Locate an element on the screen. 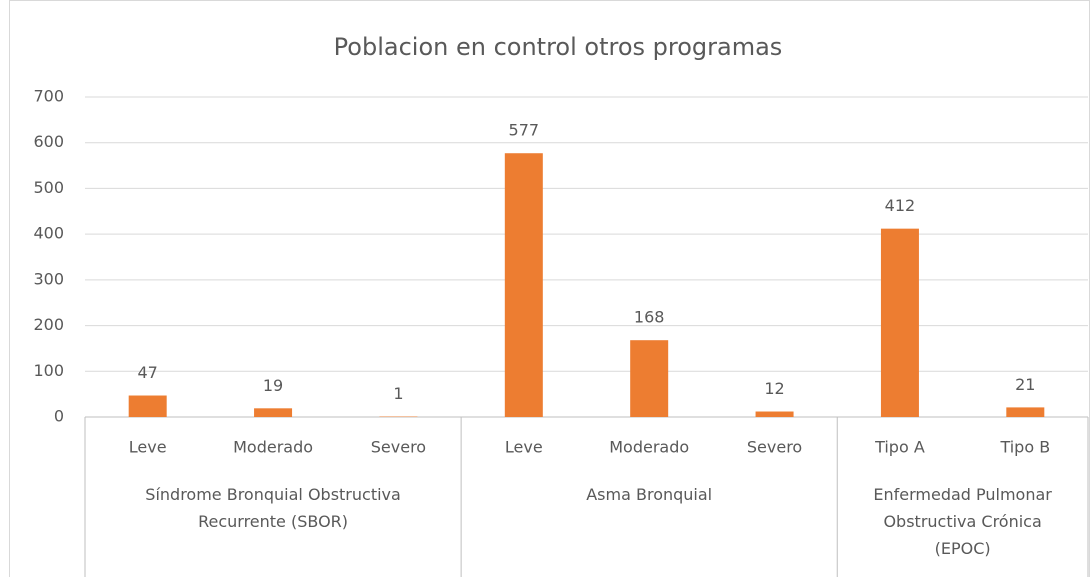  data-label: 412 is located at coordinates (900, 205).